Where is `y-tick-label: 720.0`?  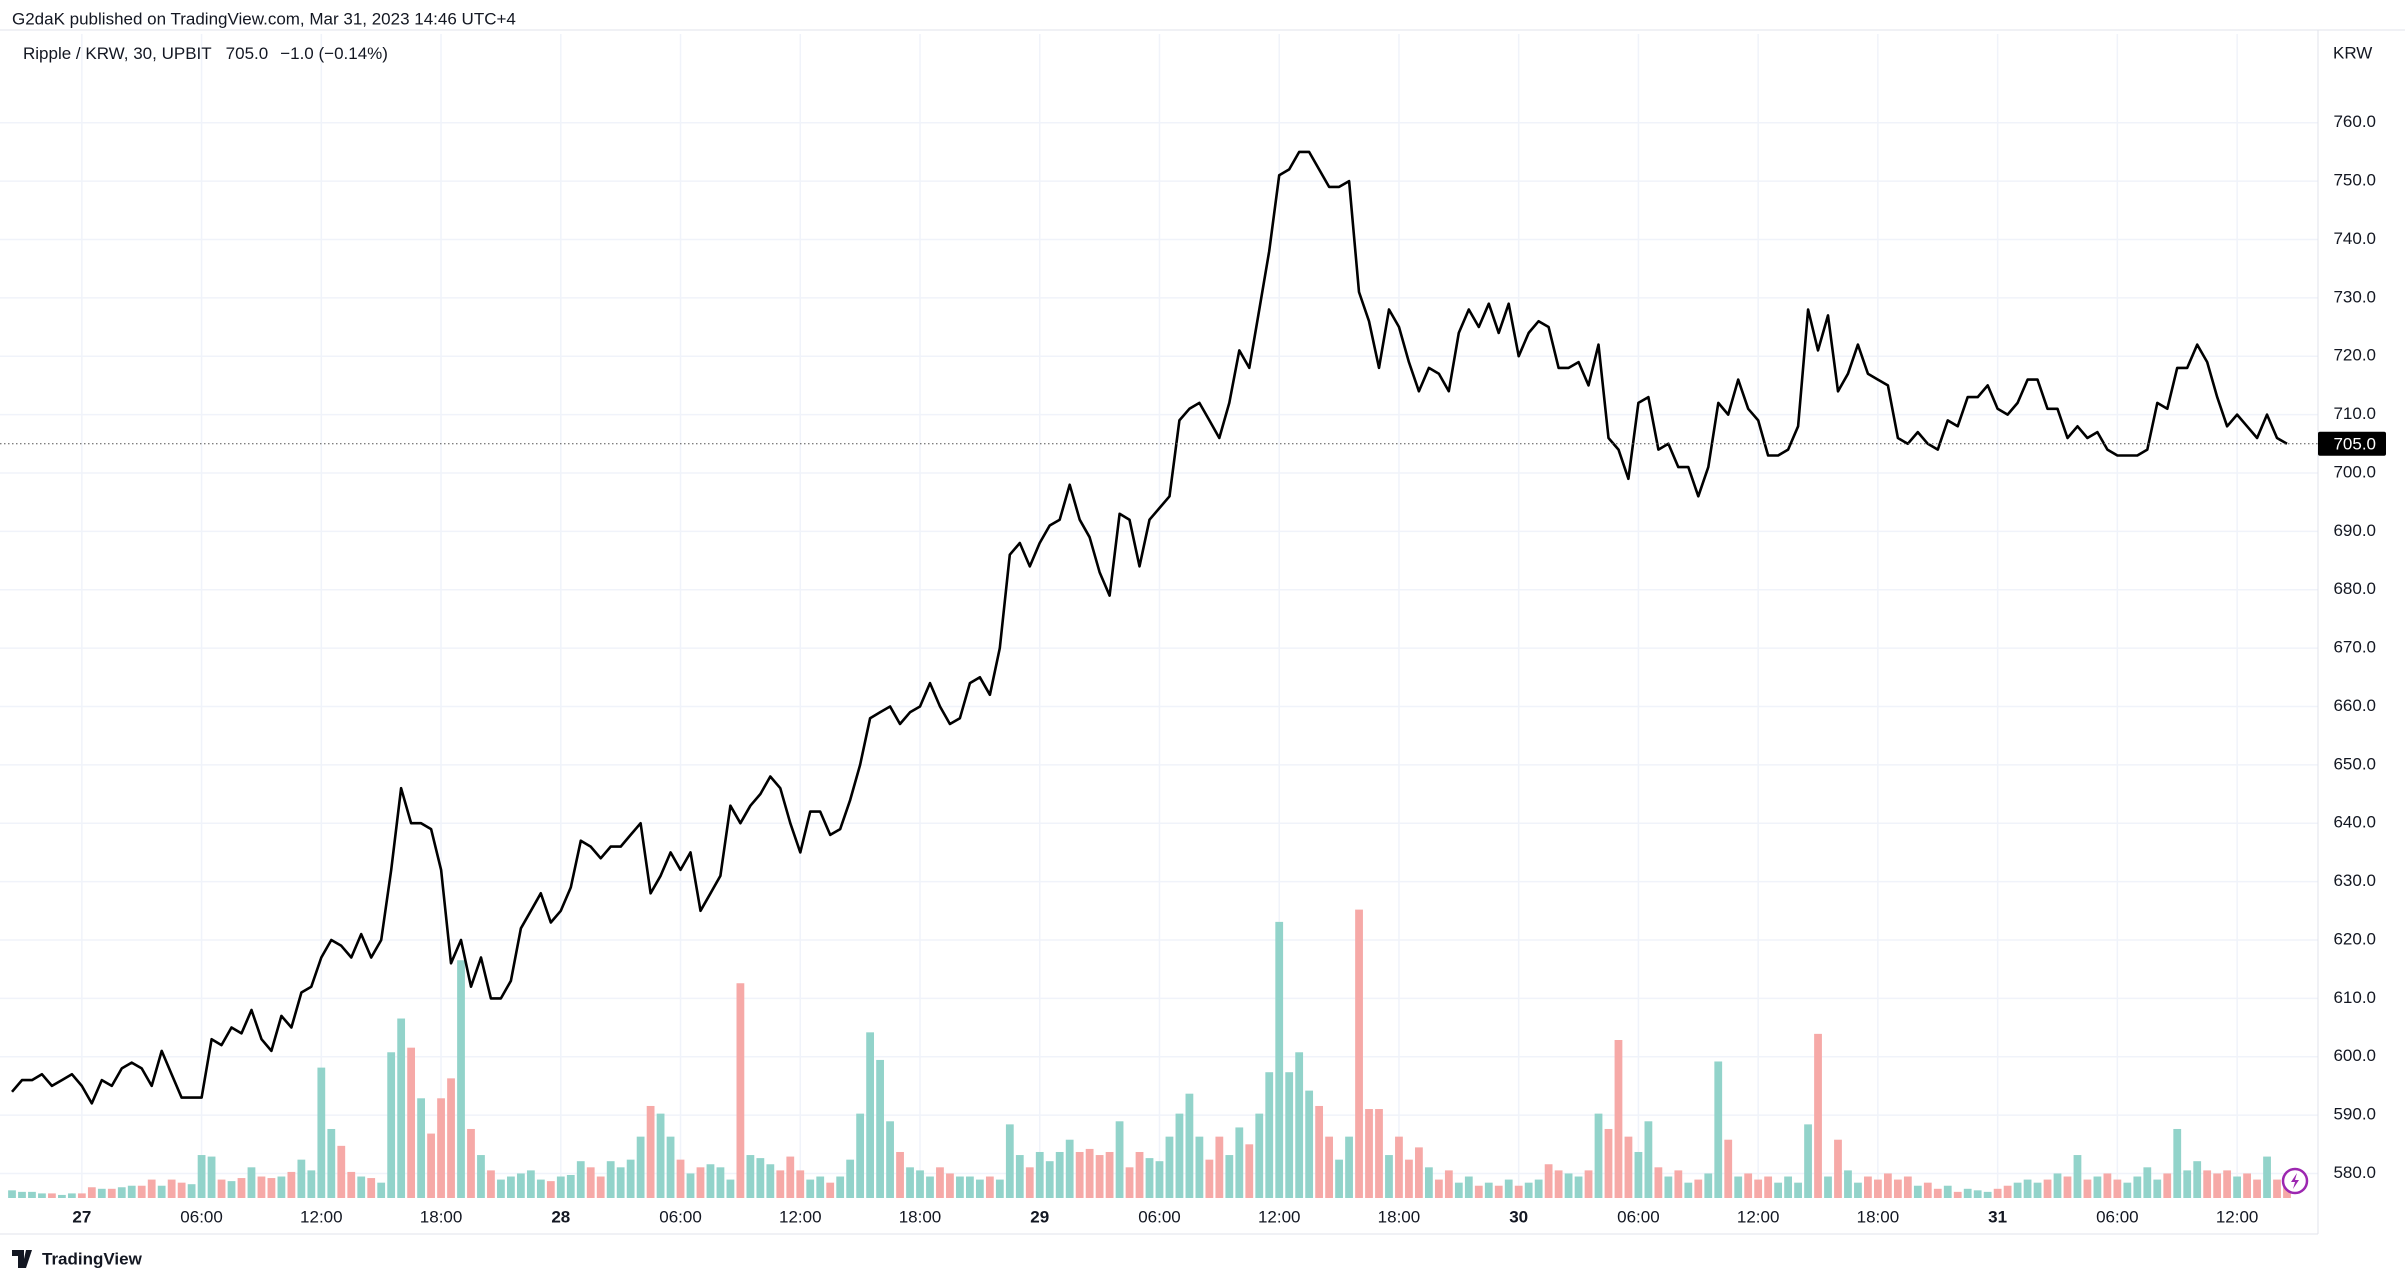 y-tick-label: 720.0 is located at coordinates (2354, 355).